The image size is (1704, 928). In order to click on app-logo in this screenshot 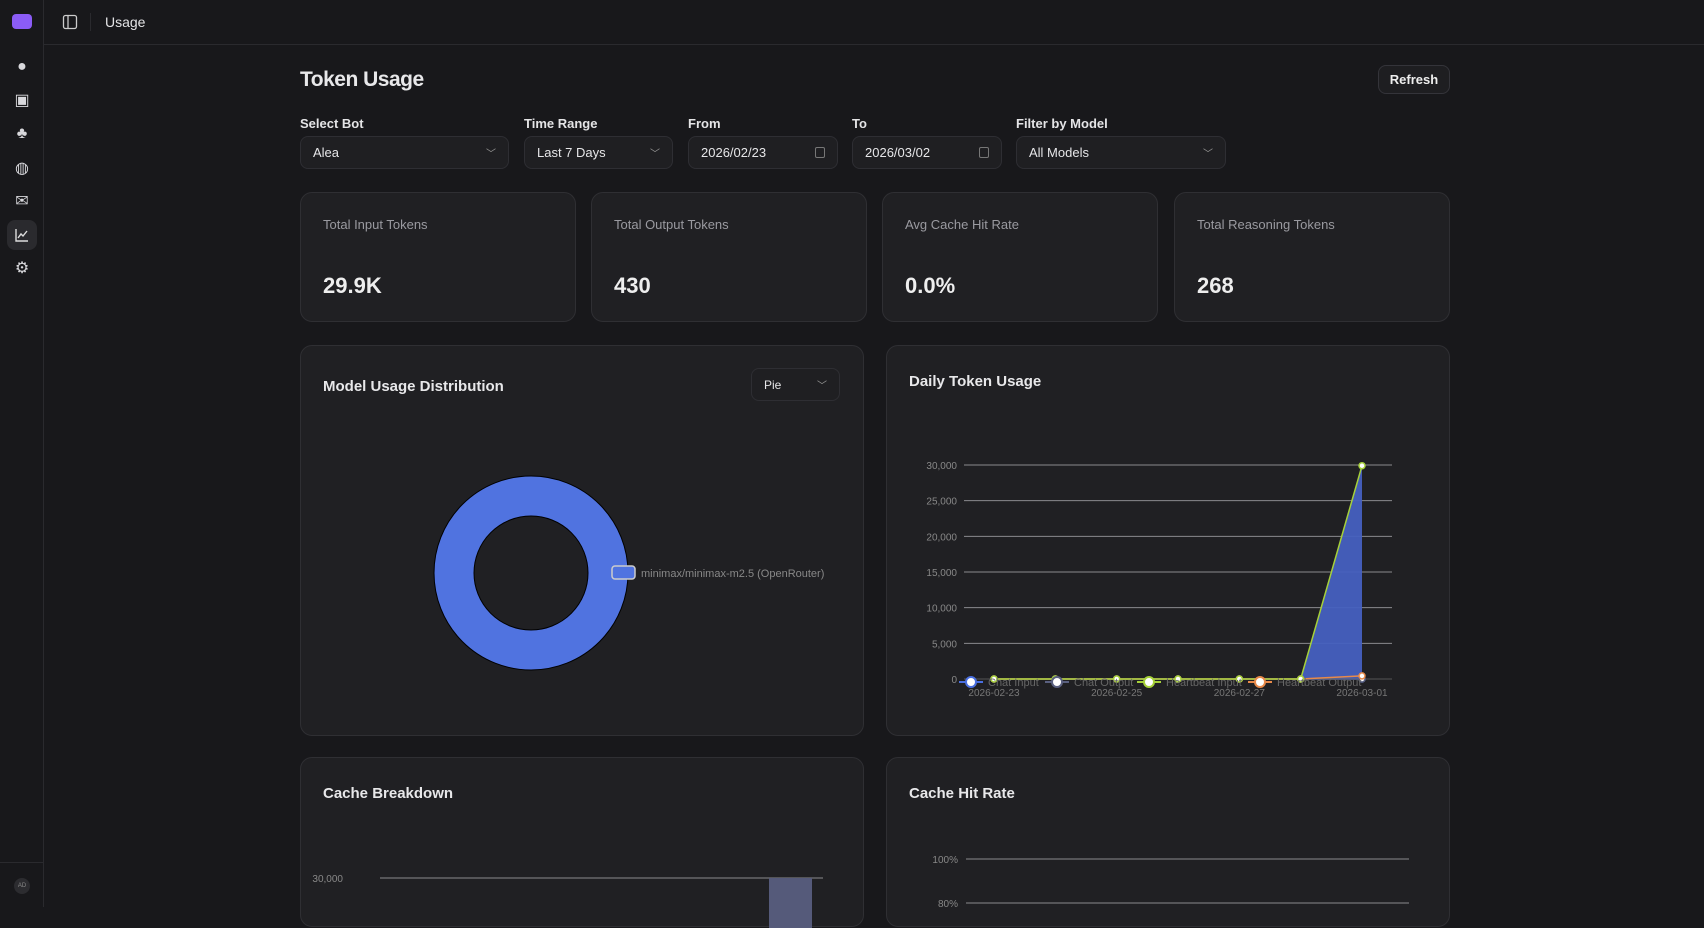, I will do `click(22, 21)`.